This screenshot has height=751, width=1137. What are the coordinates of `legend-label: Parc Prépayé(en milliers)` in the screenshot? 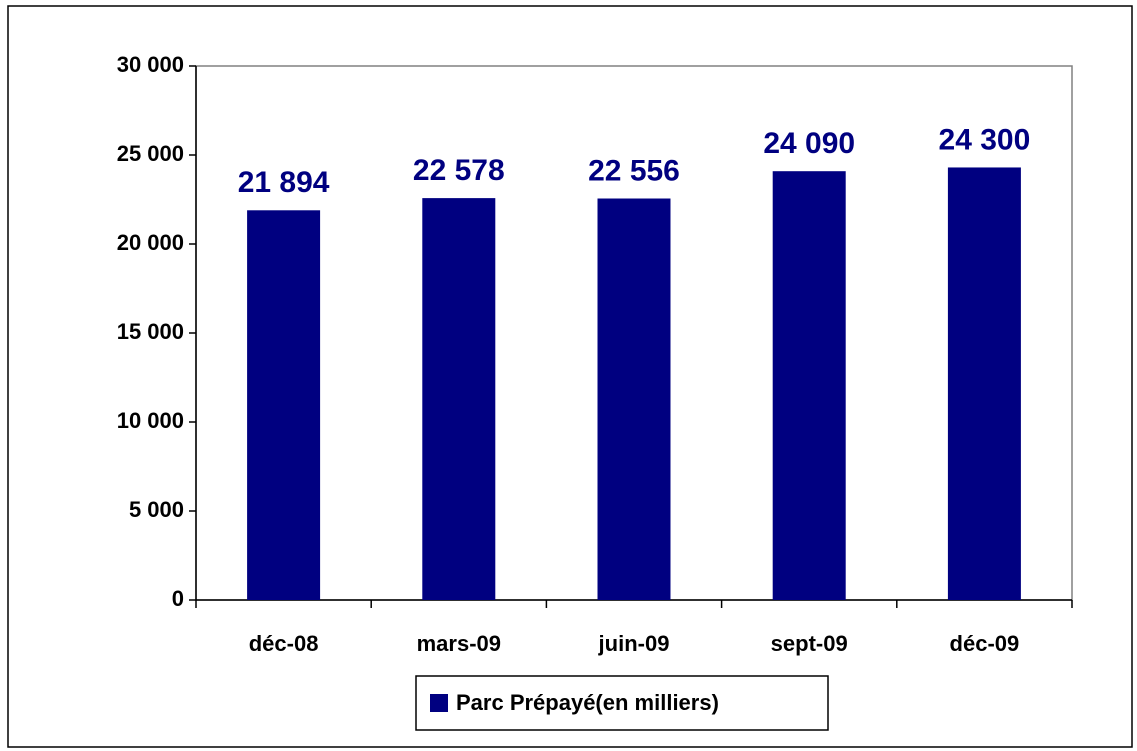 It's located at (587, 702).